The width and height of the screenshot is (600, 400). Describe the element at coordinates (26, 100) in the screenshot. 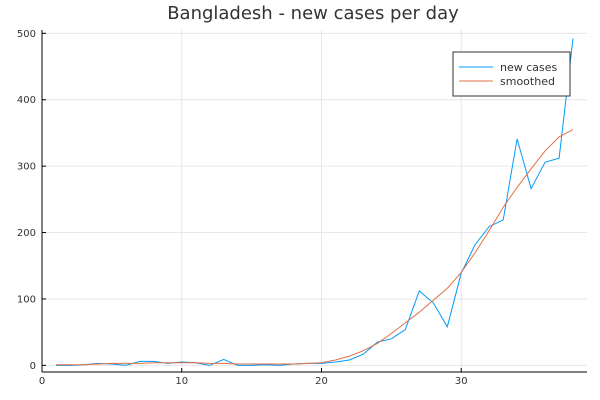

I see `y-tick-label: 400` at that location.